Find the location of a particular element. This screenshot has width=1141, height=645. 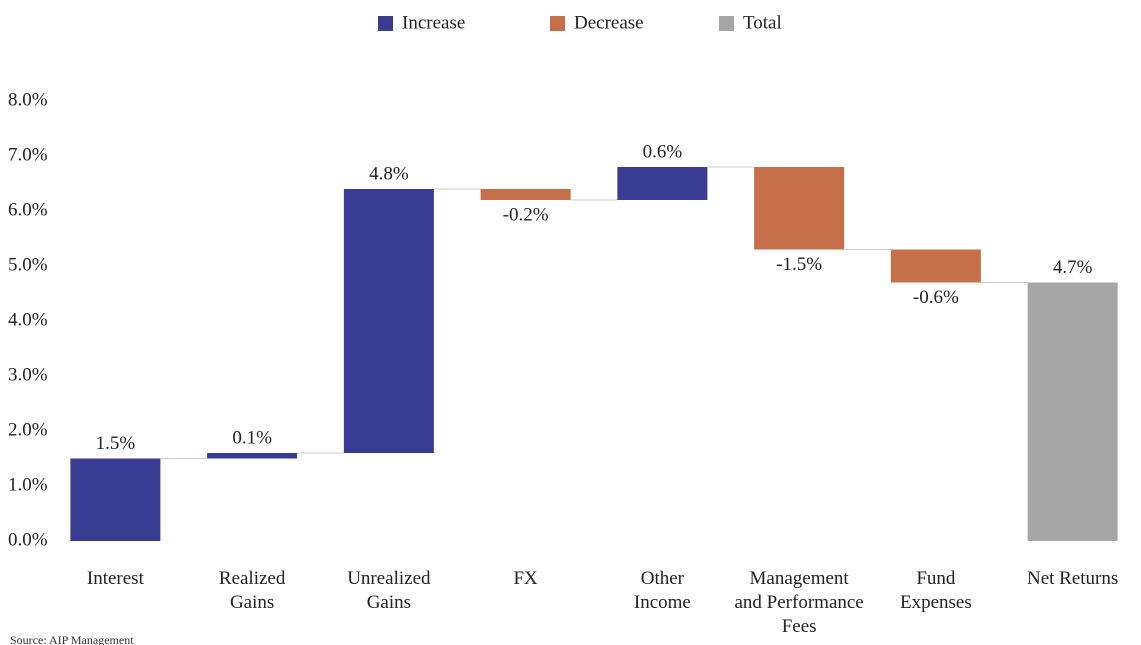

y-tick-label: 7.0% is located at coordinates (28, 154).